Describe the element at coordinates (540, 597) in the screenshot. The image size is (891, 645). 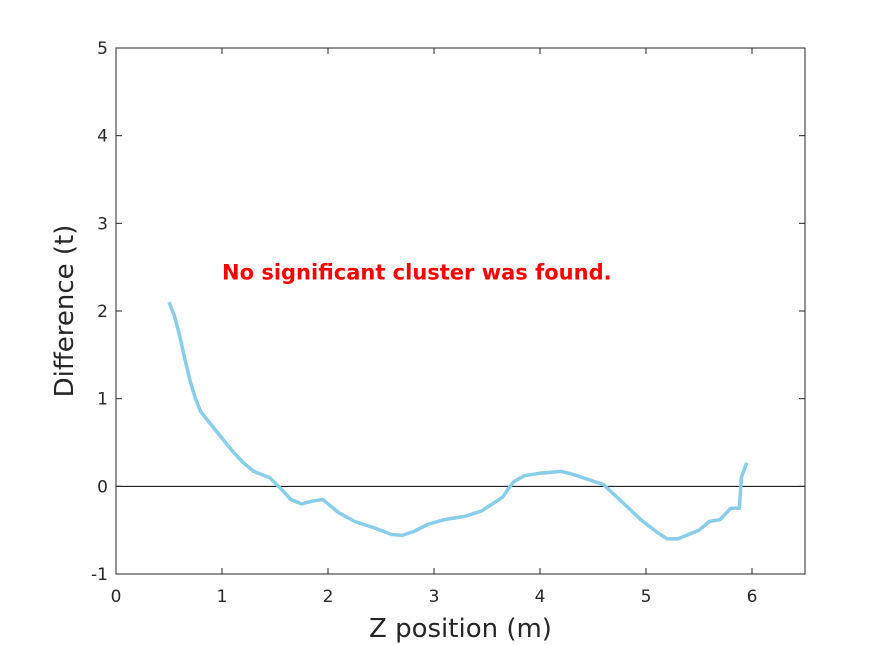
I see `x-tick-label: 4` at that location.